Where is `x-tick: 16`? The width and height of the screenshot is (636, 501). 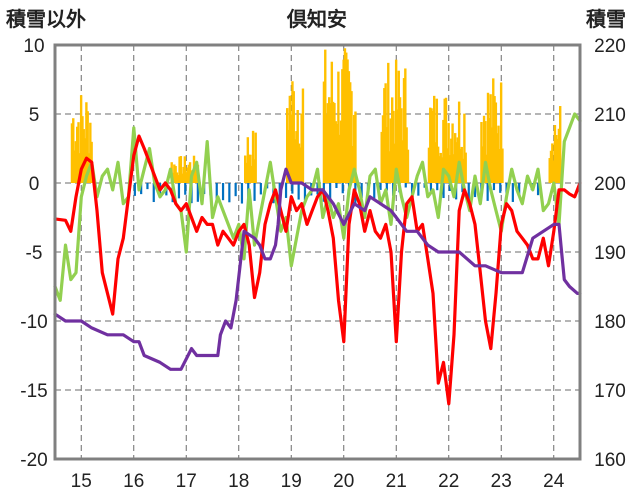
x-tick: 16 is located at coordinates (133, 481).